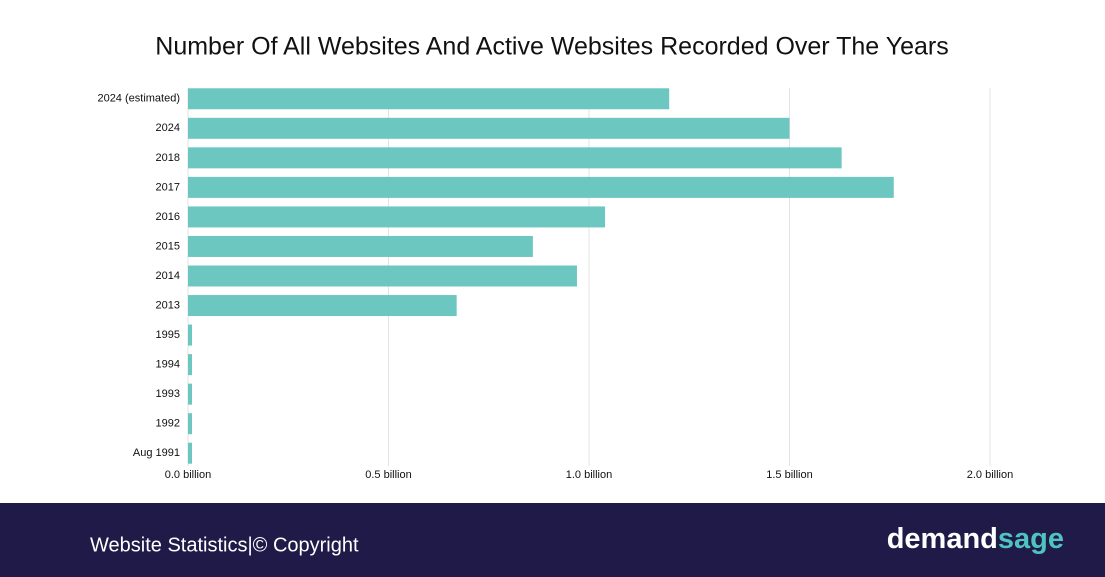 The height and width of the screenshot is (577, 1105). I want to click on x-tick-label: 1.5 billion, so click(789, 475).